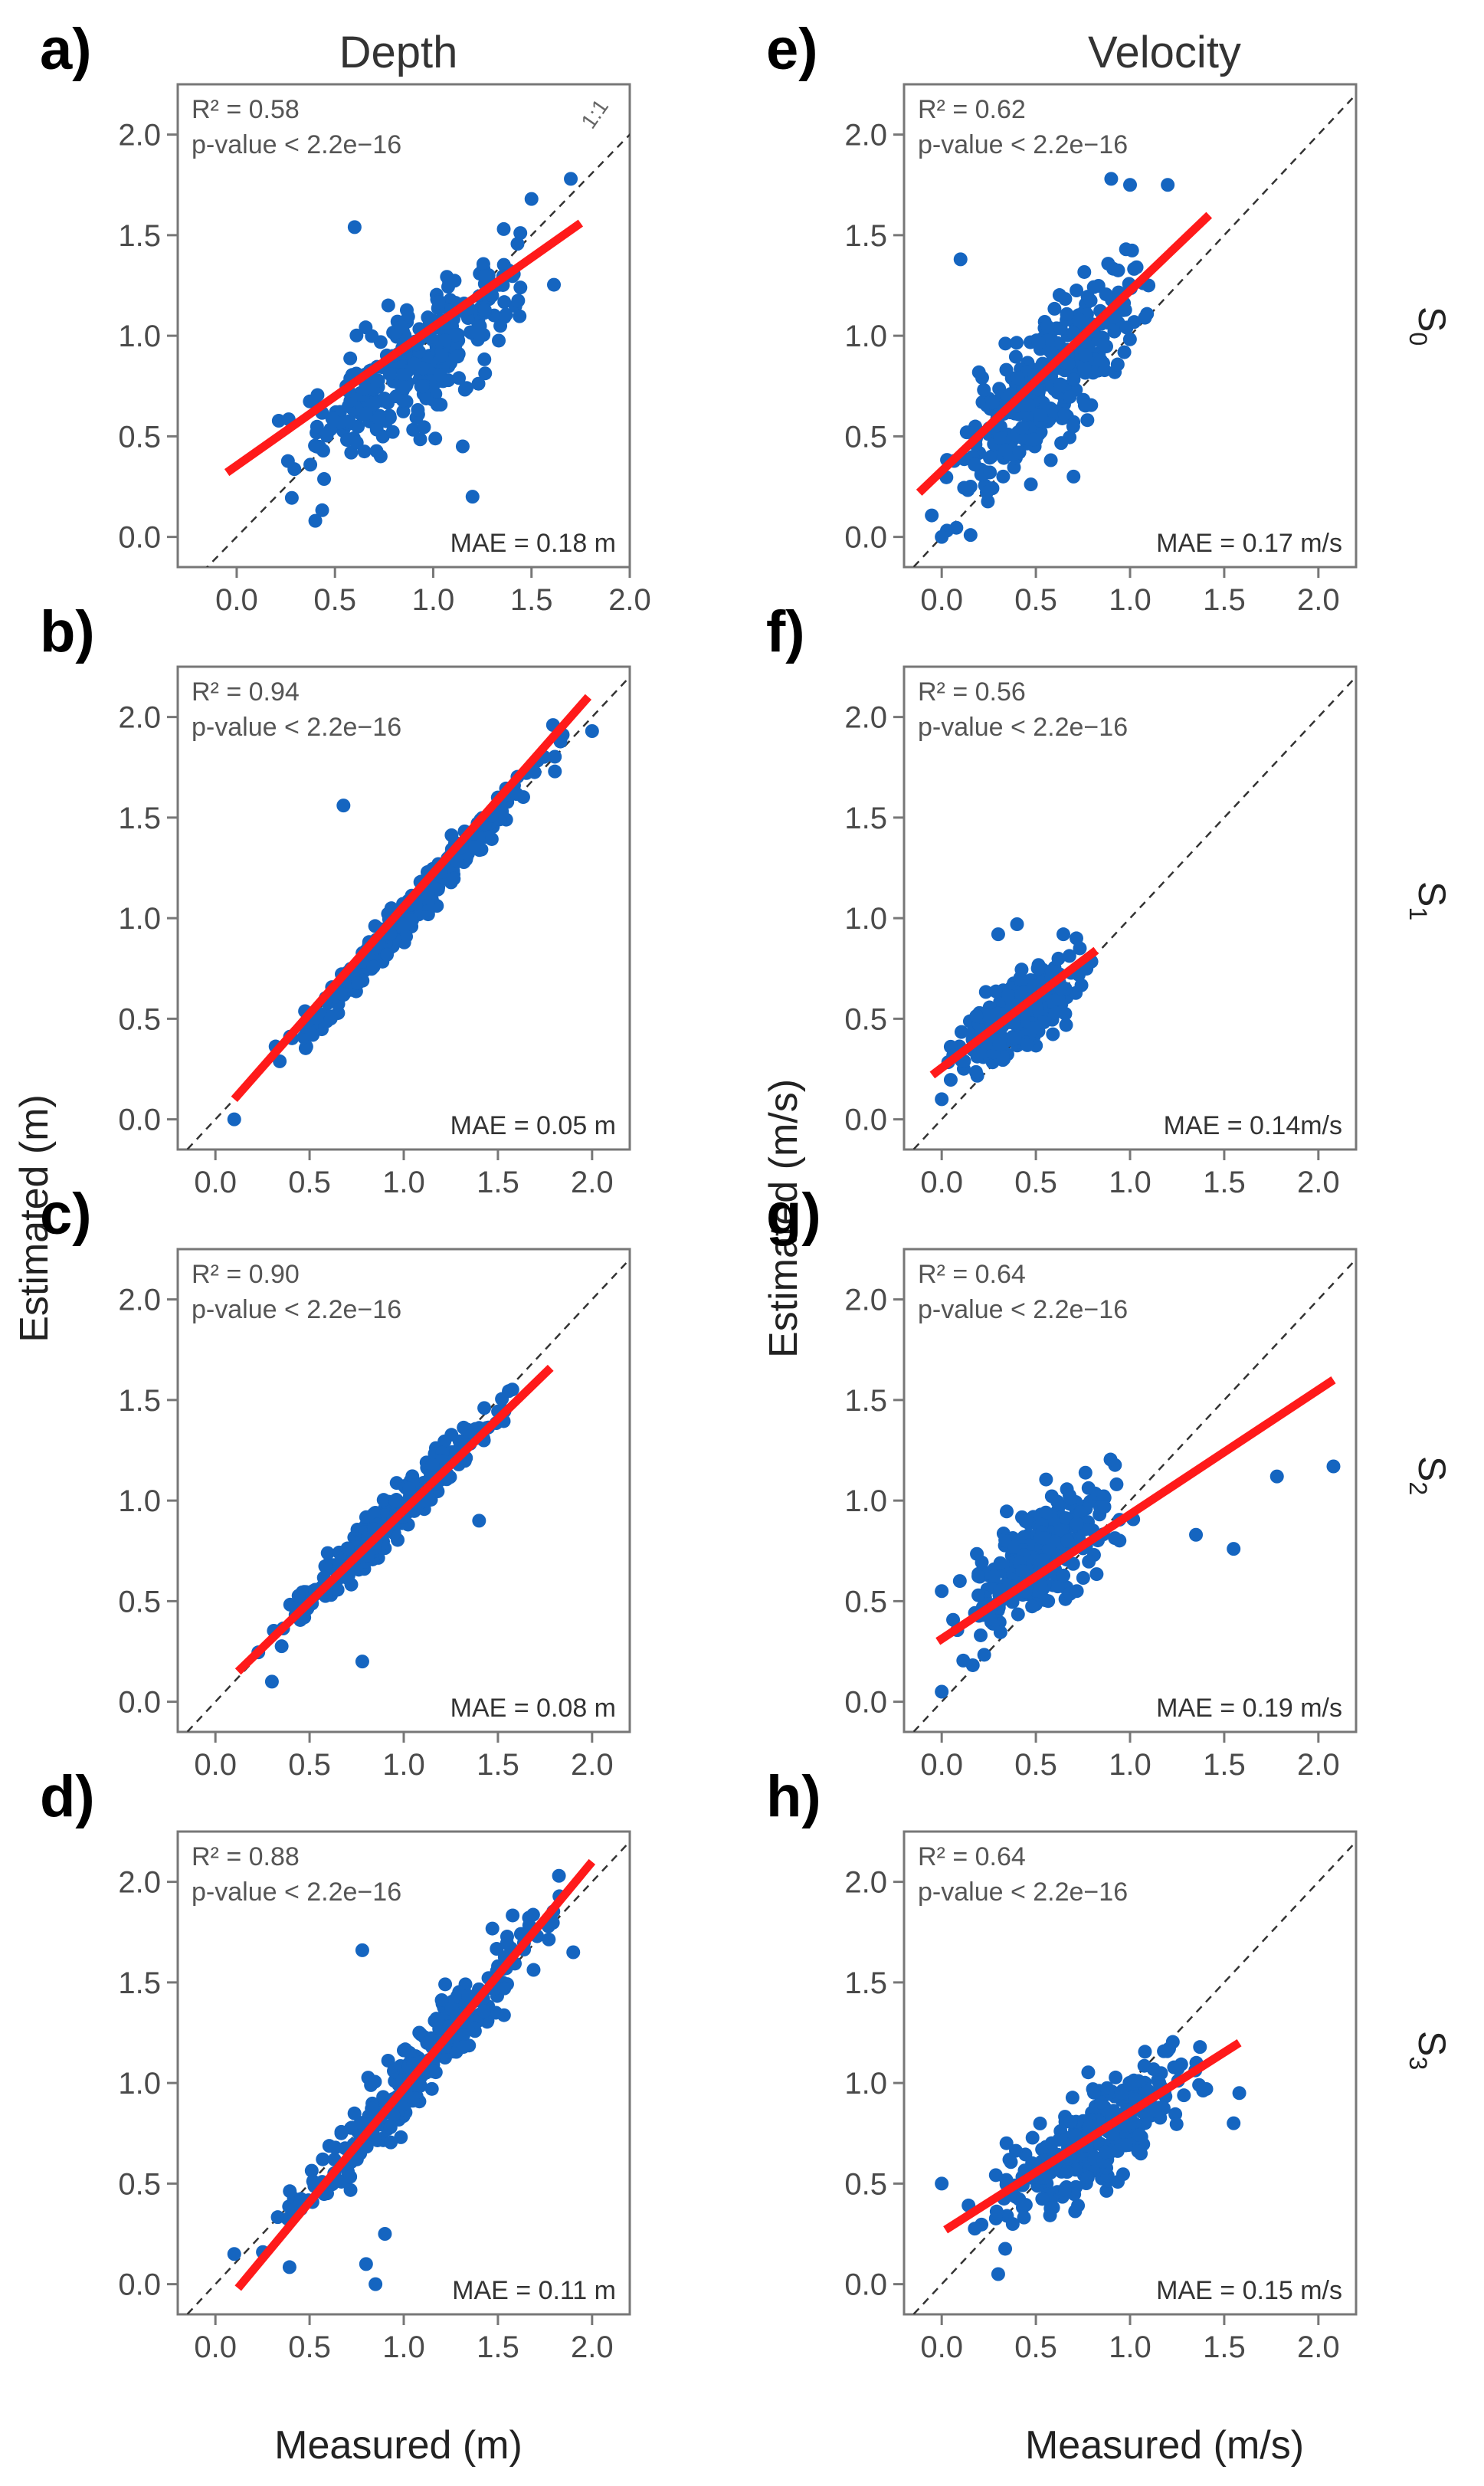 Image resolution: width=1484 pixels, height=2486 pixels. What do you see at coordinates (1014, 1012) in the screenshot?
I see `regression-line` at bounding box center [1014, 1012].